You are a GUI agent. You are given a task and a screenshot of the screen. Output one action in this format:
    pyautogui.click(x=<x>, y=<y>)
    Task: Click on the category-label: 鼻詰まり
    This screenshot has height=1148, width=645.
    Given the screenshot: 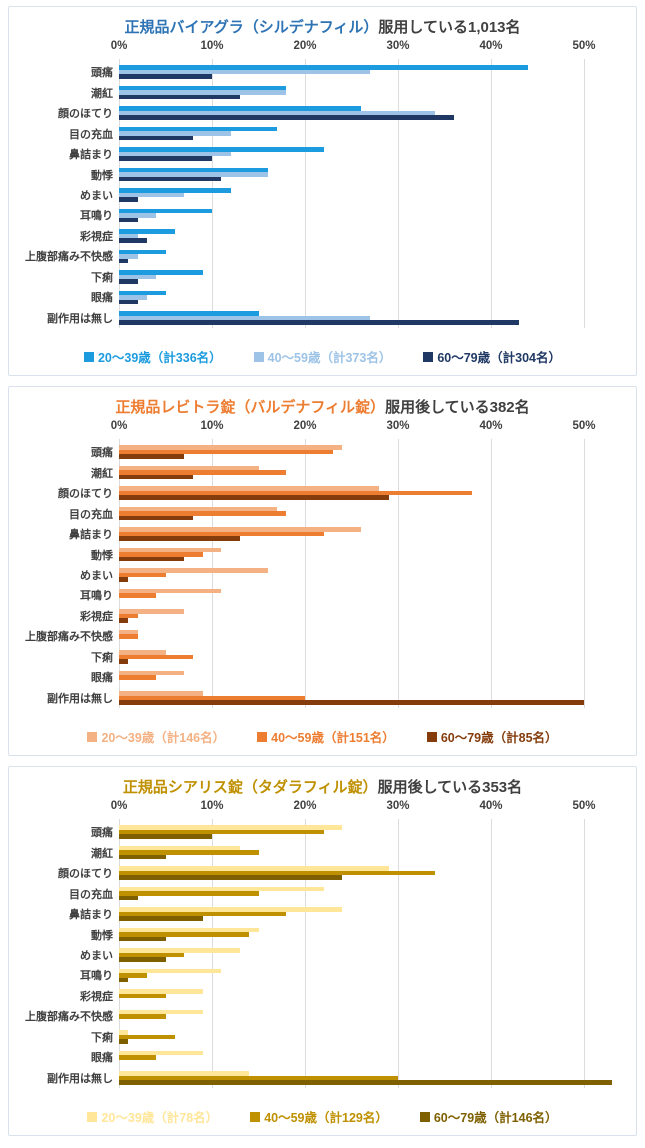 What is the action you would take?
    pyautogui.click(x=91, y=155)
    